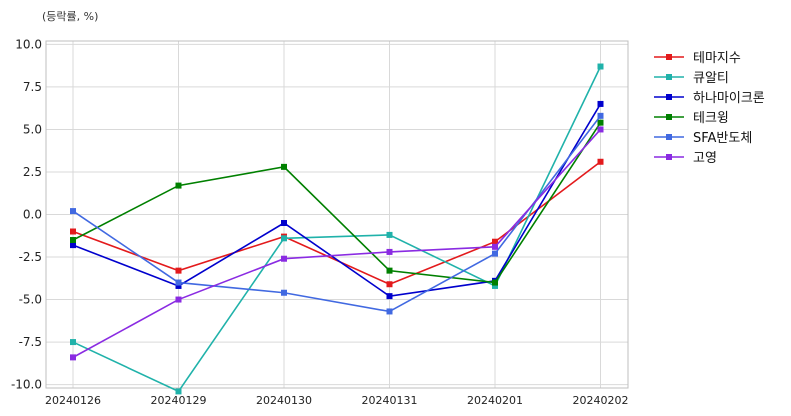  What do you see at coordinates (179, 400) in the screenshot?
I see `x-tick-label: 20240129` at bounding box center [179, 400].